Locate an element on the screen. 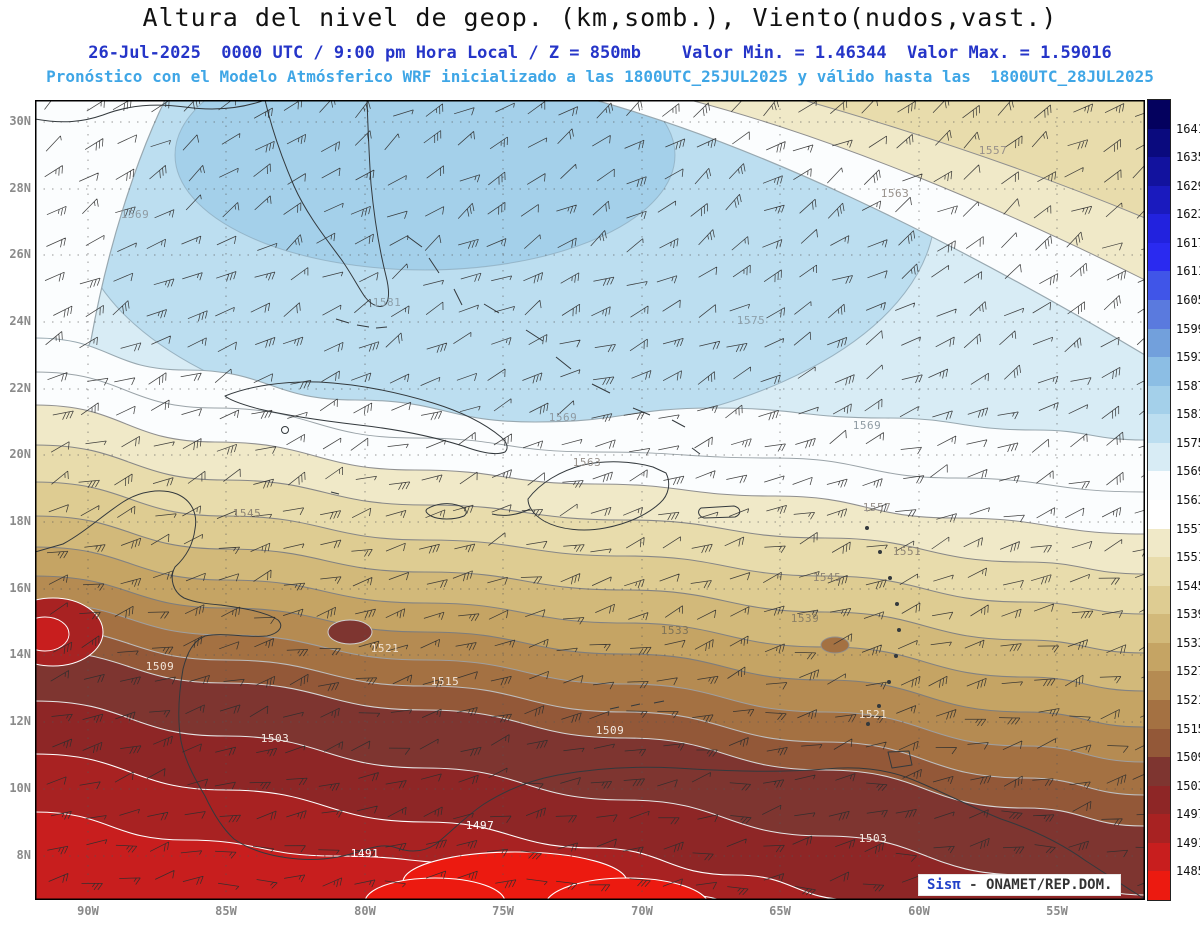 The width and height of the screenshot is (1200, 927). colorbar-tick-label: 1587 is located at coordinates (1188, 385).